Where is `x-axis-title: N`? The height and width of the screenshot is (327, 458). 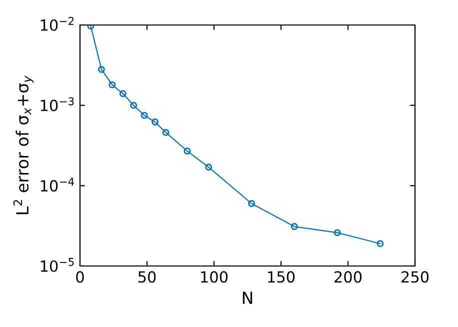
x-axis-title: N is located at coordinates (247, 298).